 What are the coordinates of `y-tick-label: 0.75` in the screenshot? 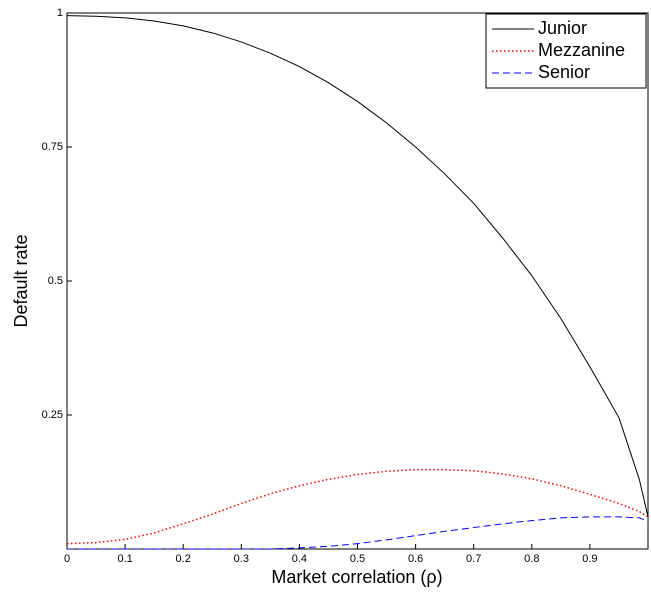 It's located at (52, 147).